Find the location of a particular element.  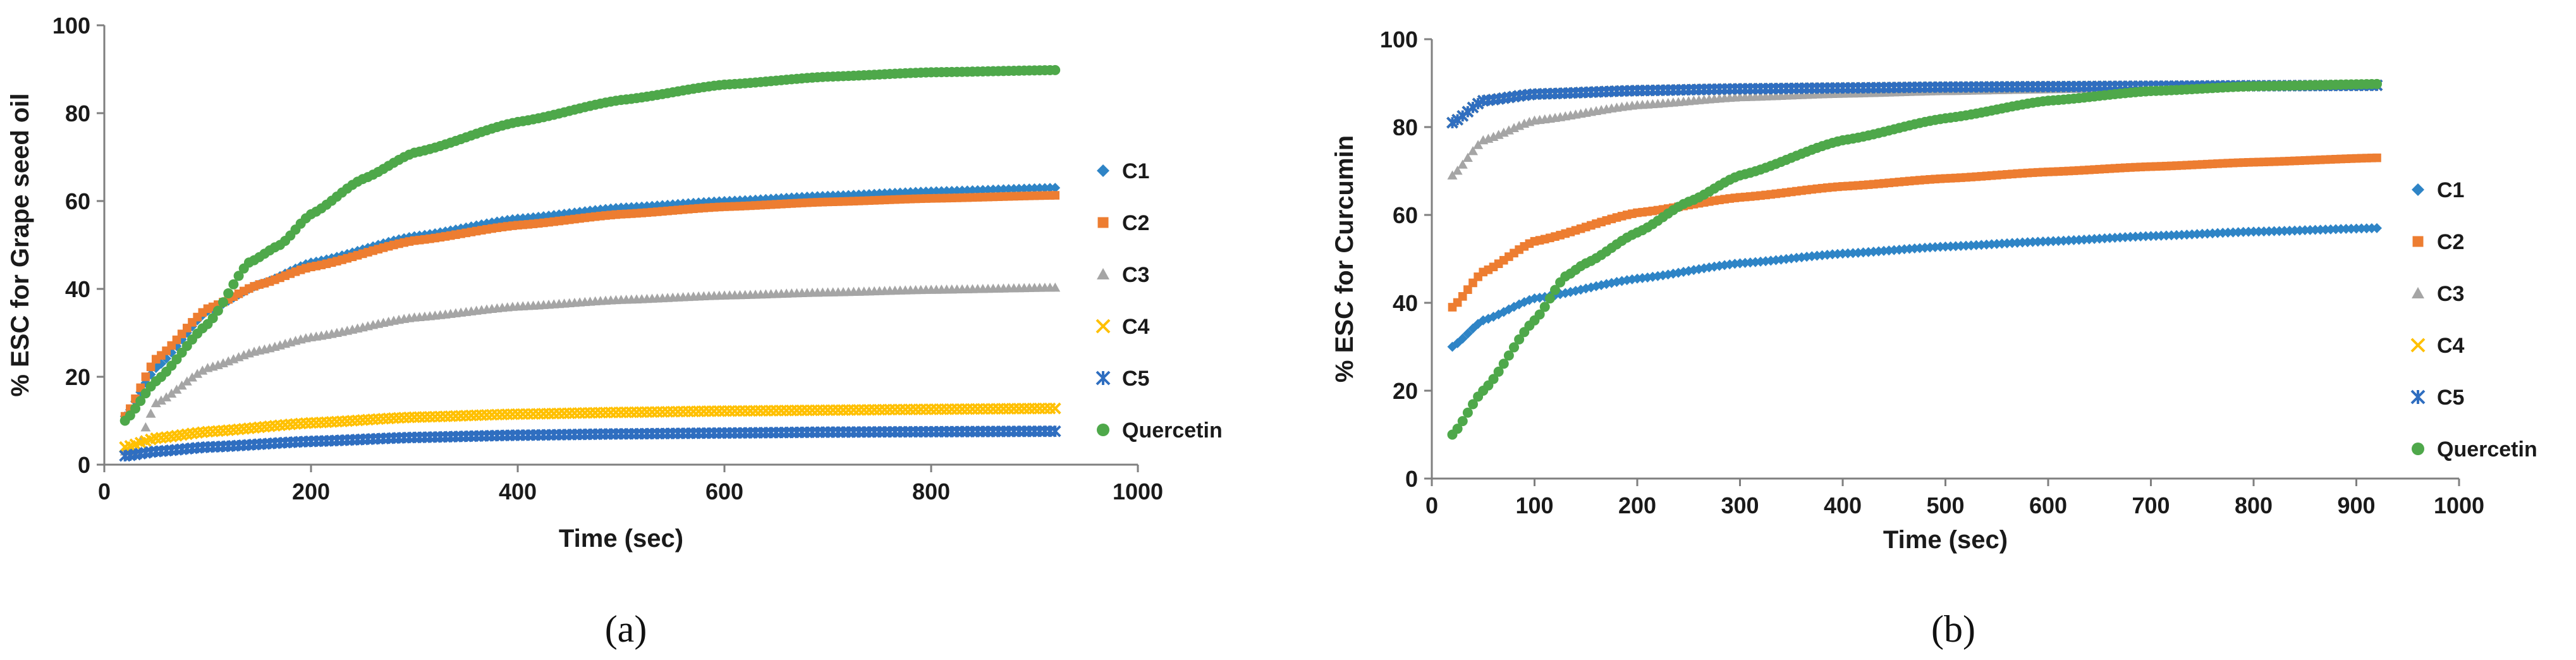

series-c4 is located at coordinates (590, 427).